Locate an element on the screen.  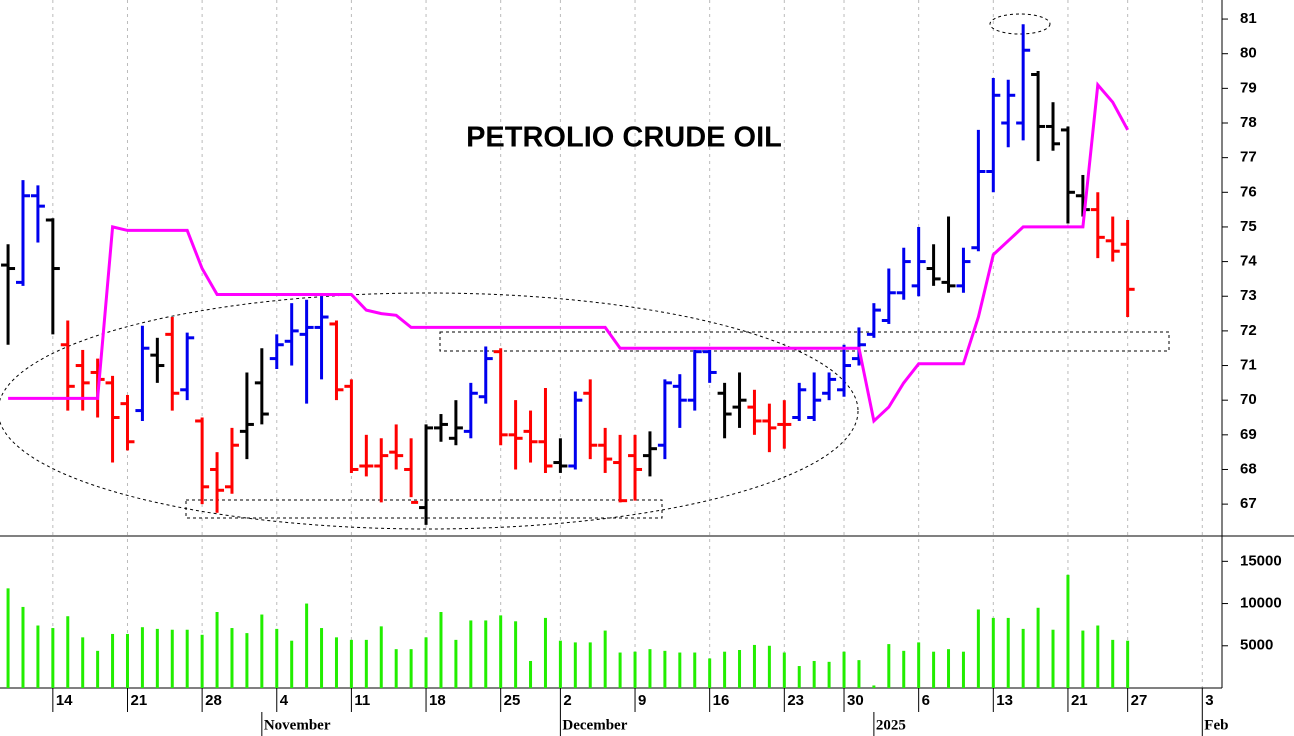
y-tick-label: 70 is located at coordinates (1248, 399).